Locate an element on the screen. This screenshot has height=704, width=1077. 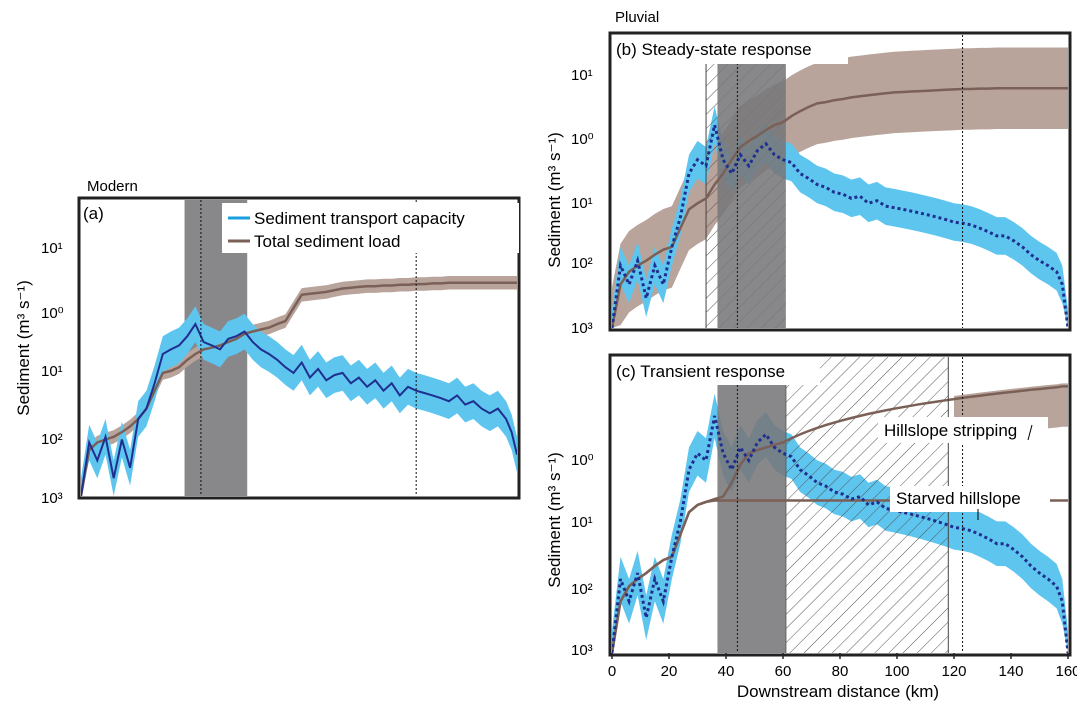
panel-c-label-box is located at coordinates (716, 371).